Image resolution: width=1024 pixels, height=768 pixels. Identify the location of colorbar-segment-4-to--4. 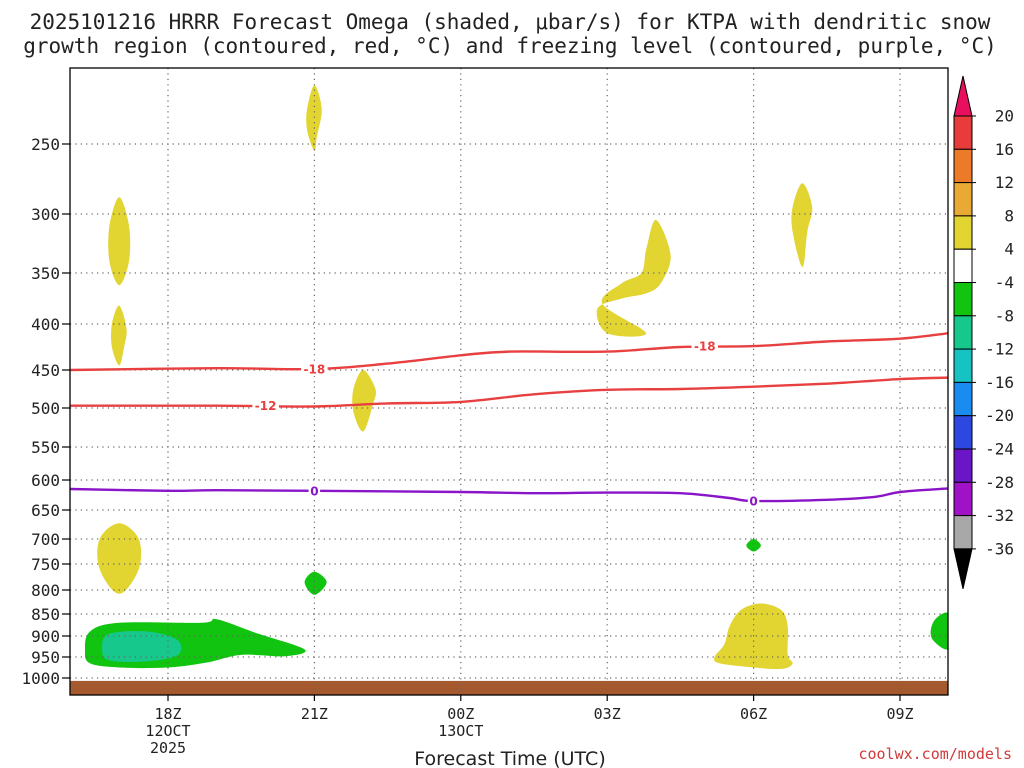
(963, 265).